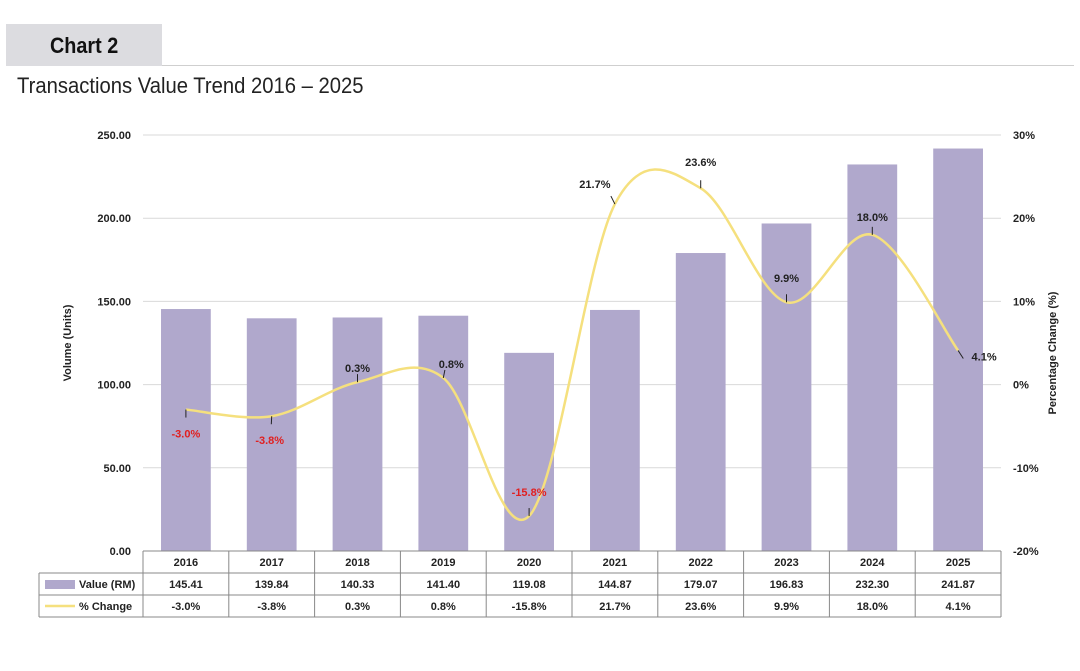  What do you see at coordinates (786, 279) in the screenshot?
I see `percent-change-data-label: 9.9%` at bounding box center [786, 279].